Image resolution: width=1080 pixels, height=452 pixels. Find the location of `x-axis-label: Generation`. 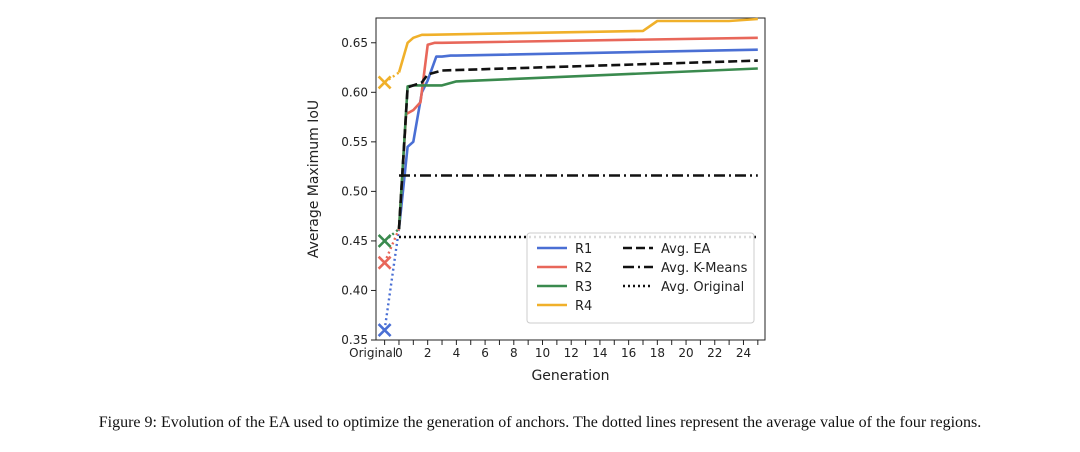

x-axis-label: Generation is located at coordinates (570, 376).